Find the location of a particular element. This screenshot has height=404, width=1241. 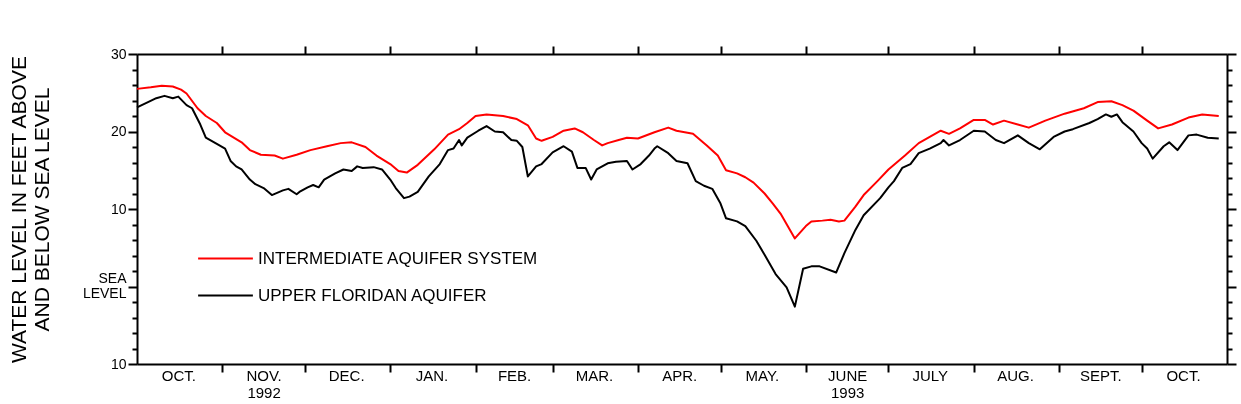

y-tick-label: 20 is located at coordinates (118, 131).